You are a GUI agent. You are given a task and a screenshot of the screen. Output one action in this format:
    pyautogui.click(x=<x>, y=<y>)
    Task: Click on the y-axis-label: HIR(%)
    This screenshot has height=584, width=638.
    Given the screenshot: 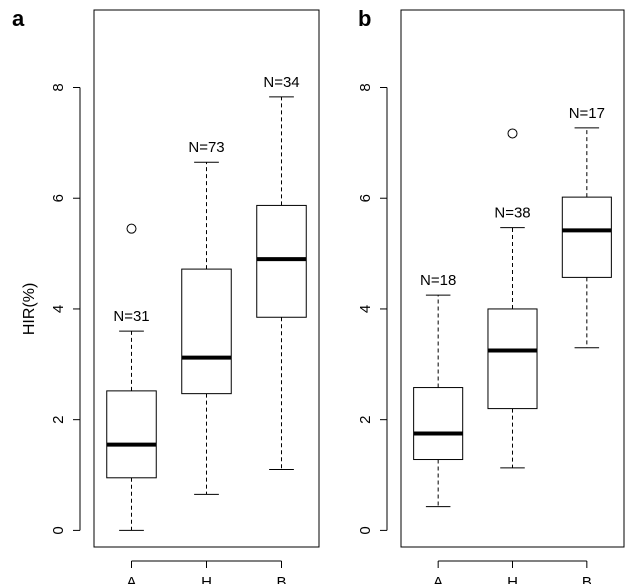 What is the action you would take?
    pyautogui.click(x=29, y=309)
    